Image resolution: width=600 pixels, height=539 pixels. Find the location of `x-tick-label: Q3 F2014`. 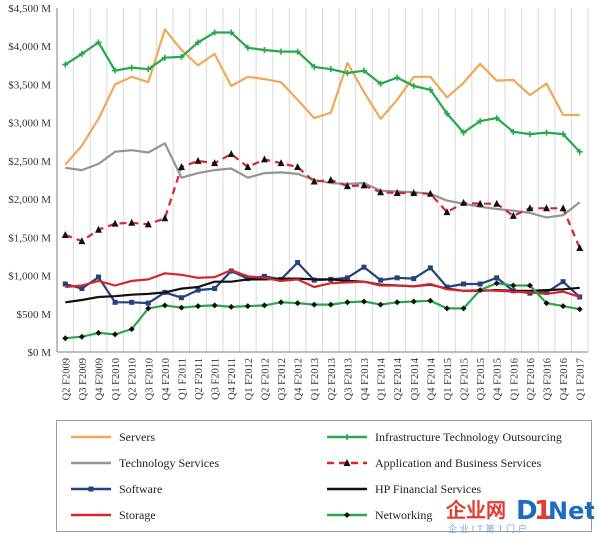

x-tick-label: Q3 F2014 is located at coordinates (415, 378).